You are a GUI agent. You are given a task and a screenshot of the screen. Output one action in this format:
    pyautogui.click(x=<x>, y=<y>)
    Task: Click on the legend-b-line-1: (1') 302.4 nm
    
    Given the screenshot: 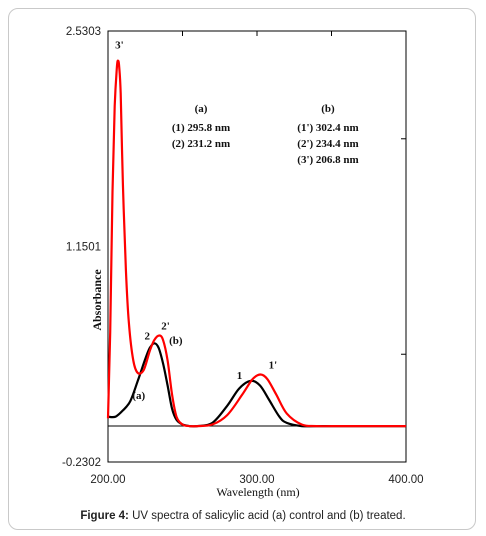 What is the action you would take?
    pyautogui.click(x=327, y=128)
    